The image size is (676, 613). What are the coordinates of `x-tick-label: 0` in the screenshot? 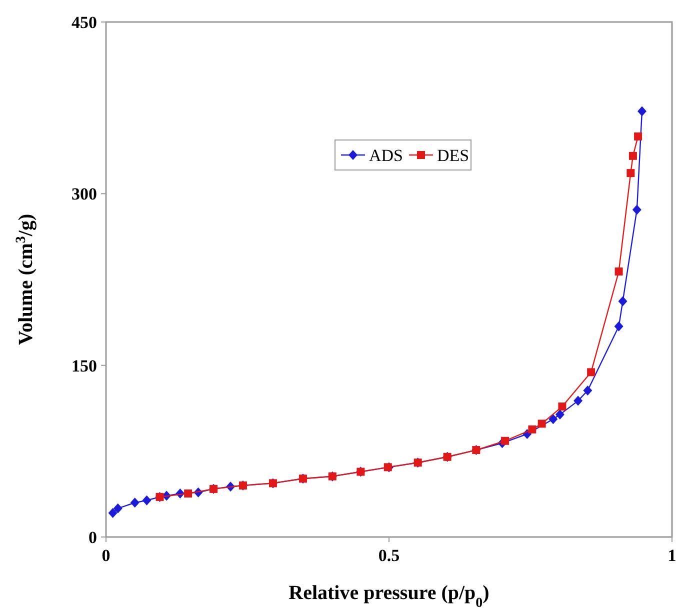 It's located at (106, 555).